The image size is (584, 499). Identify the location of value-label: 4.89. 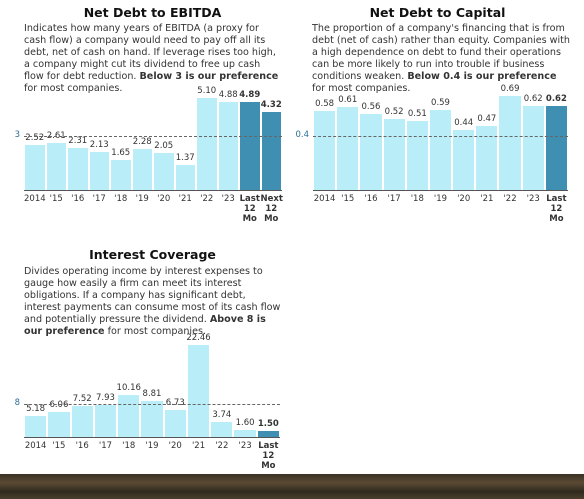
(250, 94).